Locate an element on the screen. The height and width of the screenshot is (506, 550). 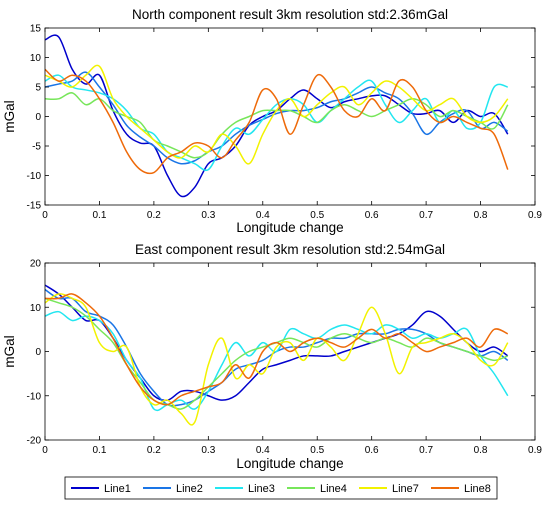
north-x-tick-label: 0.5 is located at coordinates (317, 215).